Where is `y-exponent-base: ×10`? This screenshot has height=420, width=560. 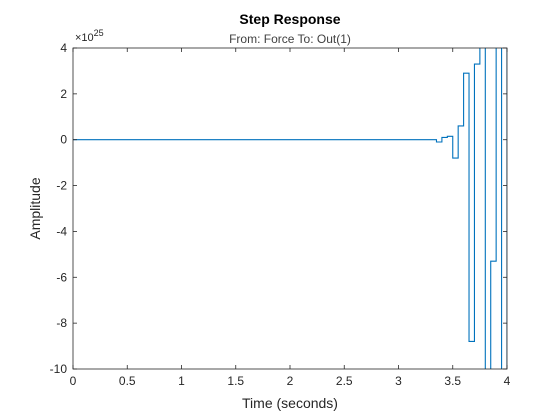
y-exponent-base: ×10 is located at coordinates (84, 38).